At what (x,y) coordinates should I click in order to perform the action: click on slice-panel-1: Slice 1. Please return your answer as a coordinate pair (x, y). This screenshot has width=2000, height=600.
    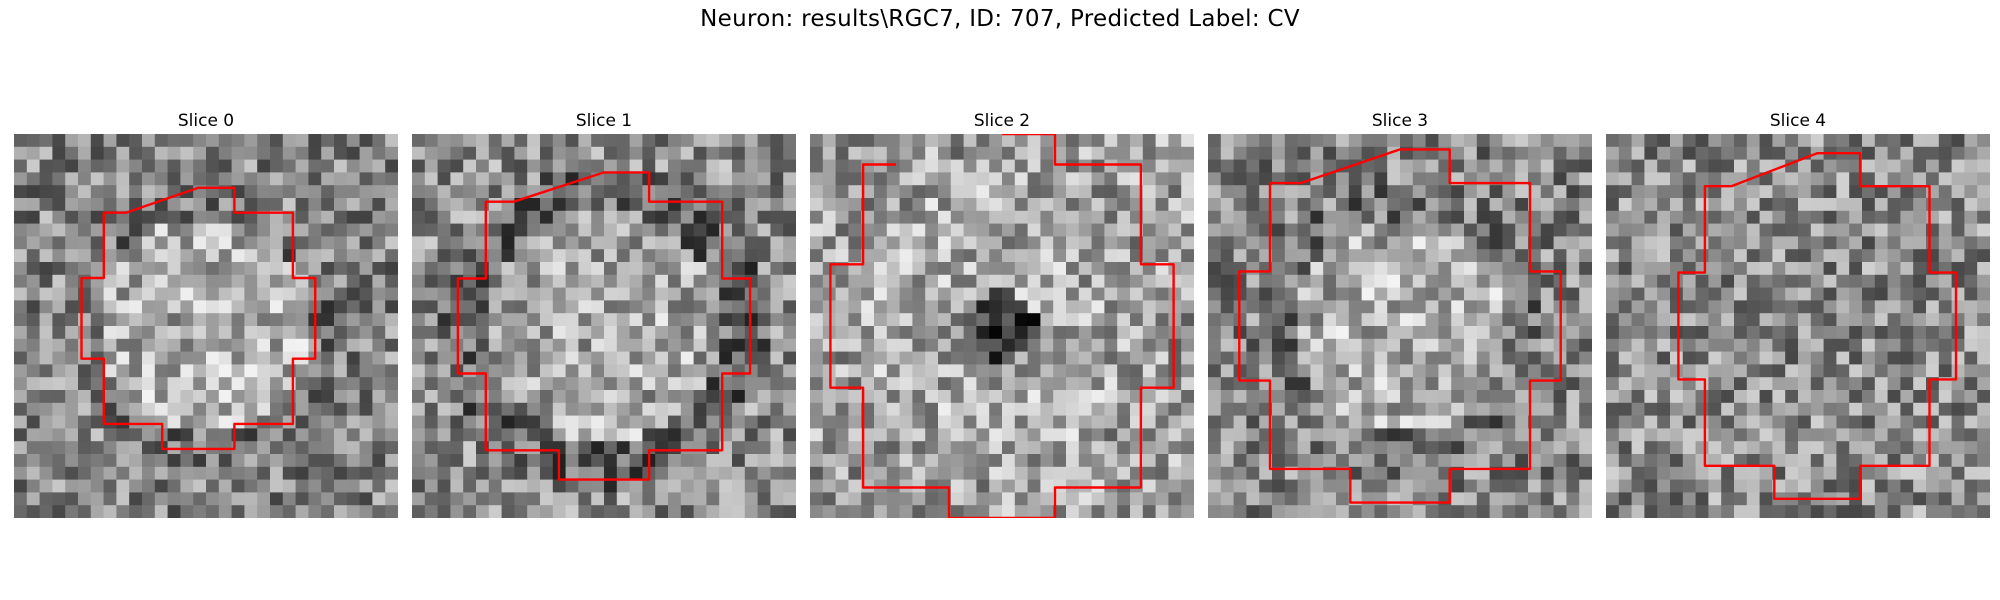
    Looking at the image, I should click on (604, 313).